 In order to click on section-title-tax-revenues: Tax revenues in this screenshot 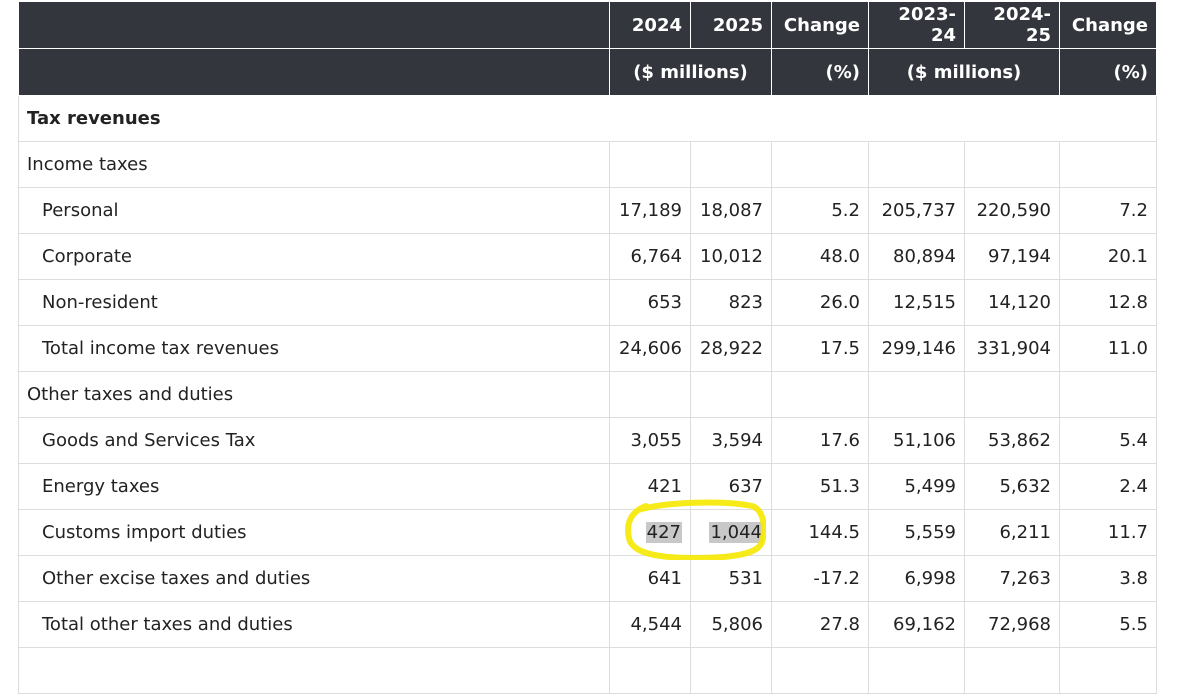, I will do `click(587, 118)`.